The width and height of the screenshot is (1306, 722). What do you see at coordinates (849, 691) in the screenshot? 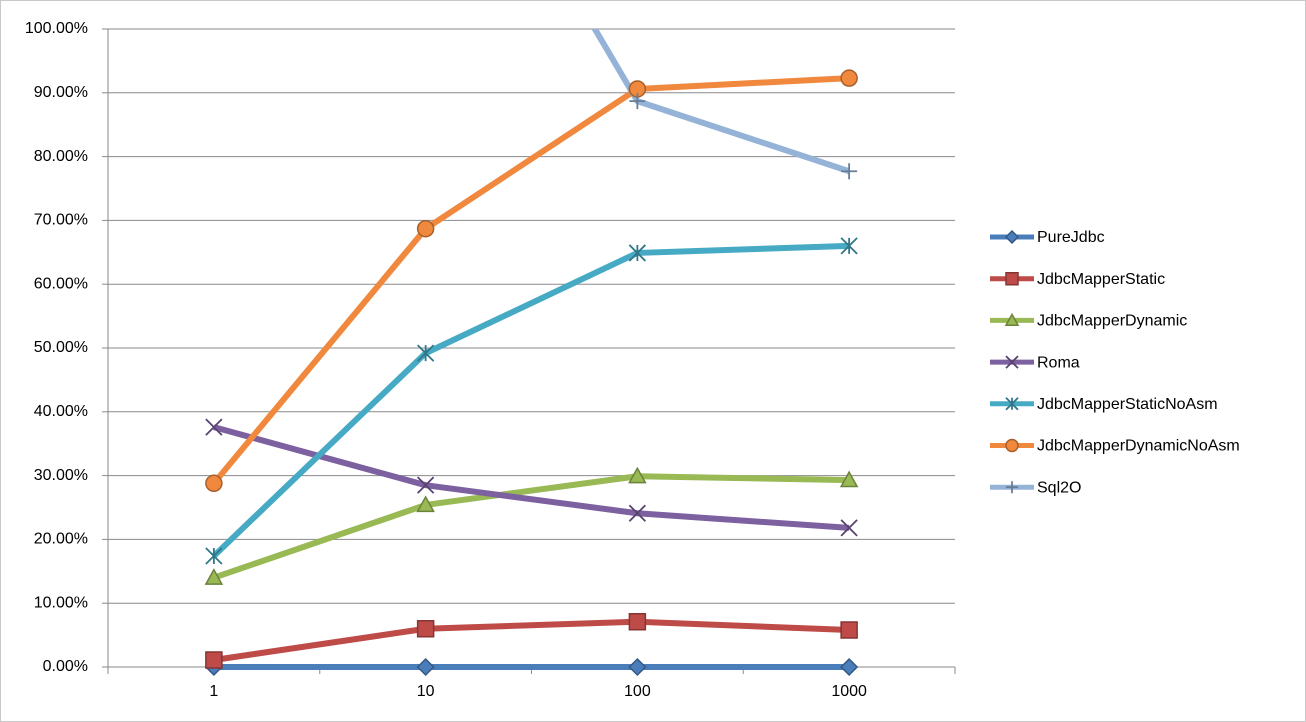
I see `x-tick-label: 1000` at bounding box center [849, 691].